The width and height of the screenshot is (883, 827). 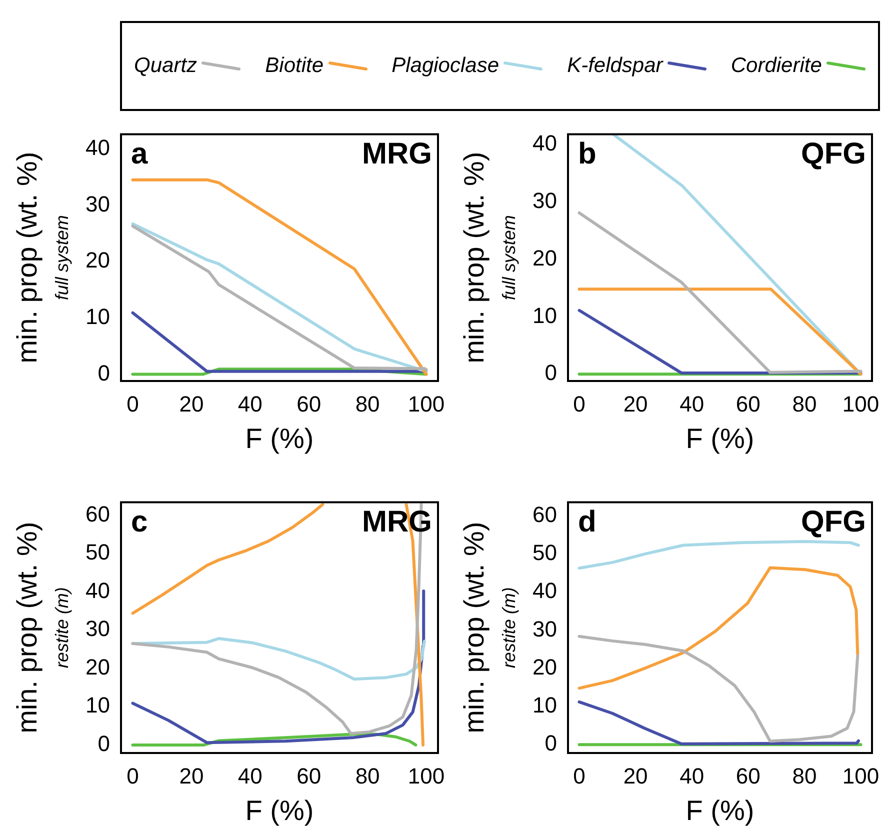 I want to click on annotation: c, so click(x=139, y=521).